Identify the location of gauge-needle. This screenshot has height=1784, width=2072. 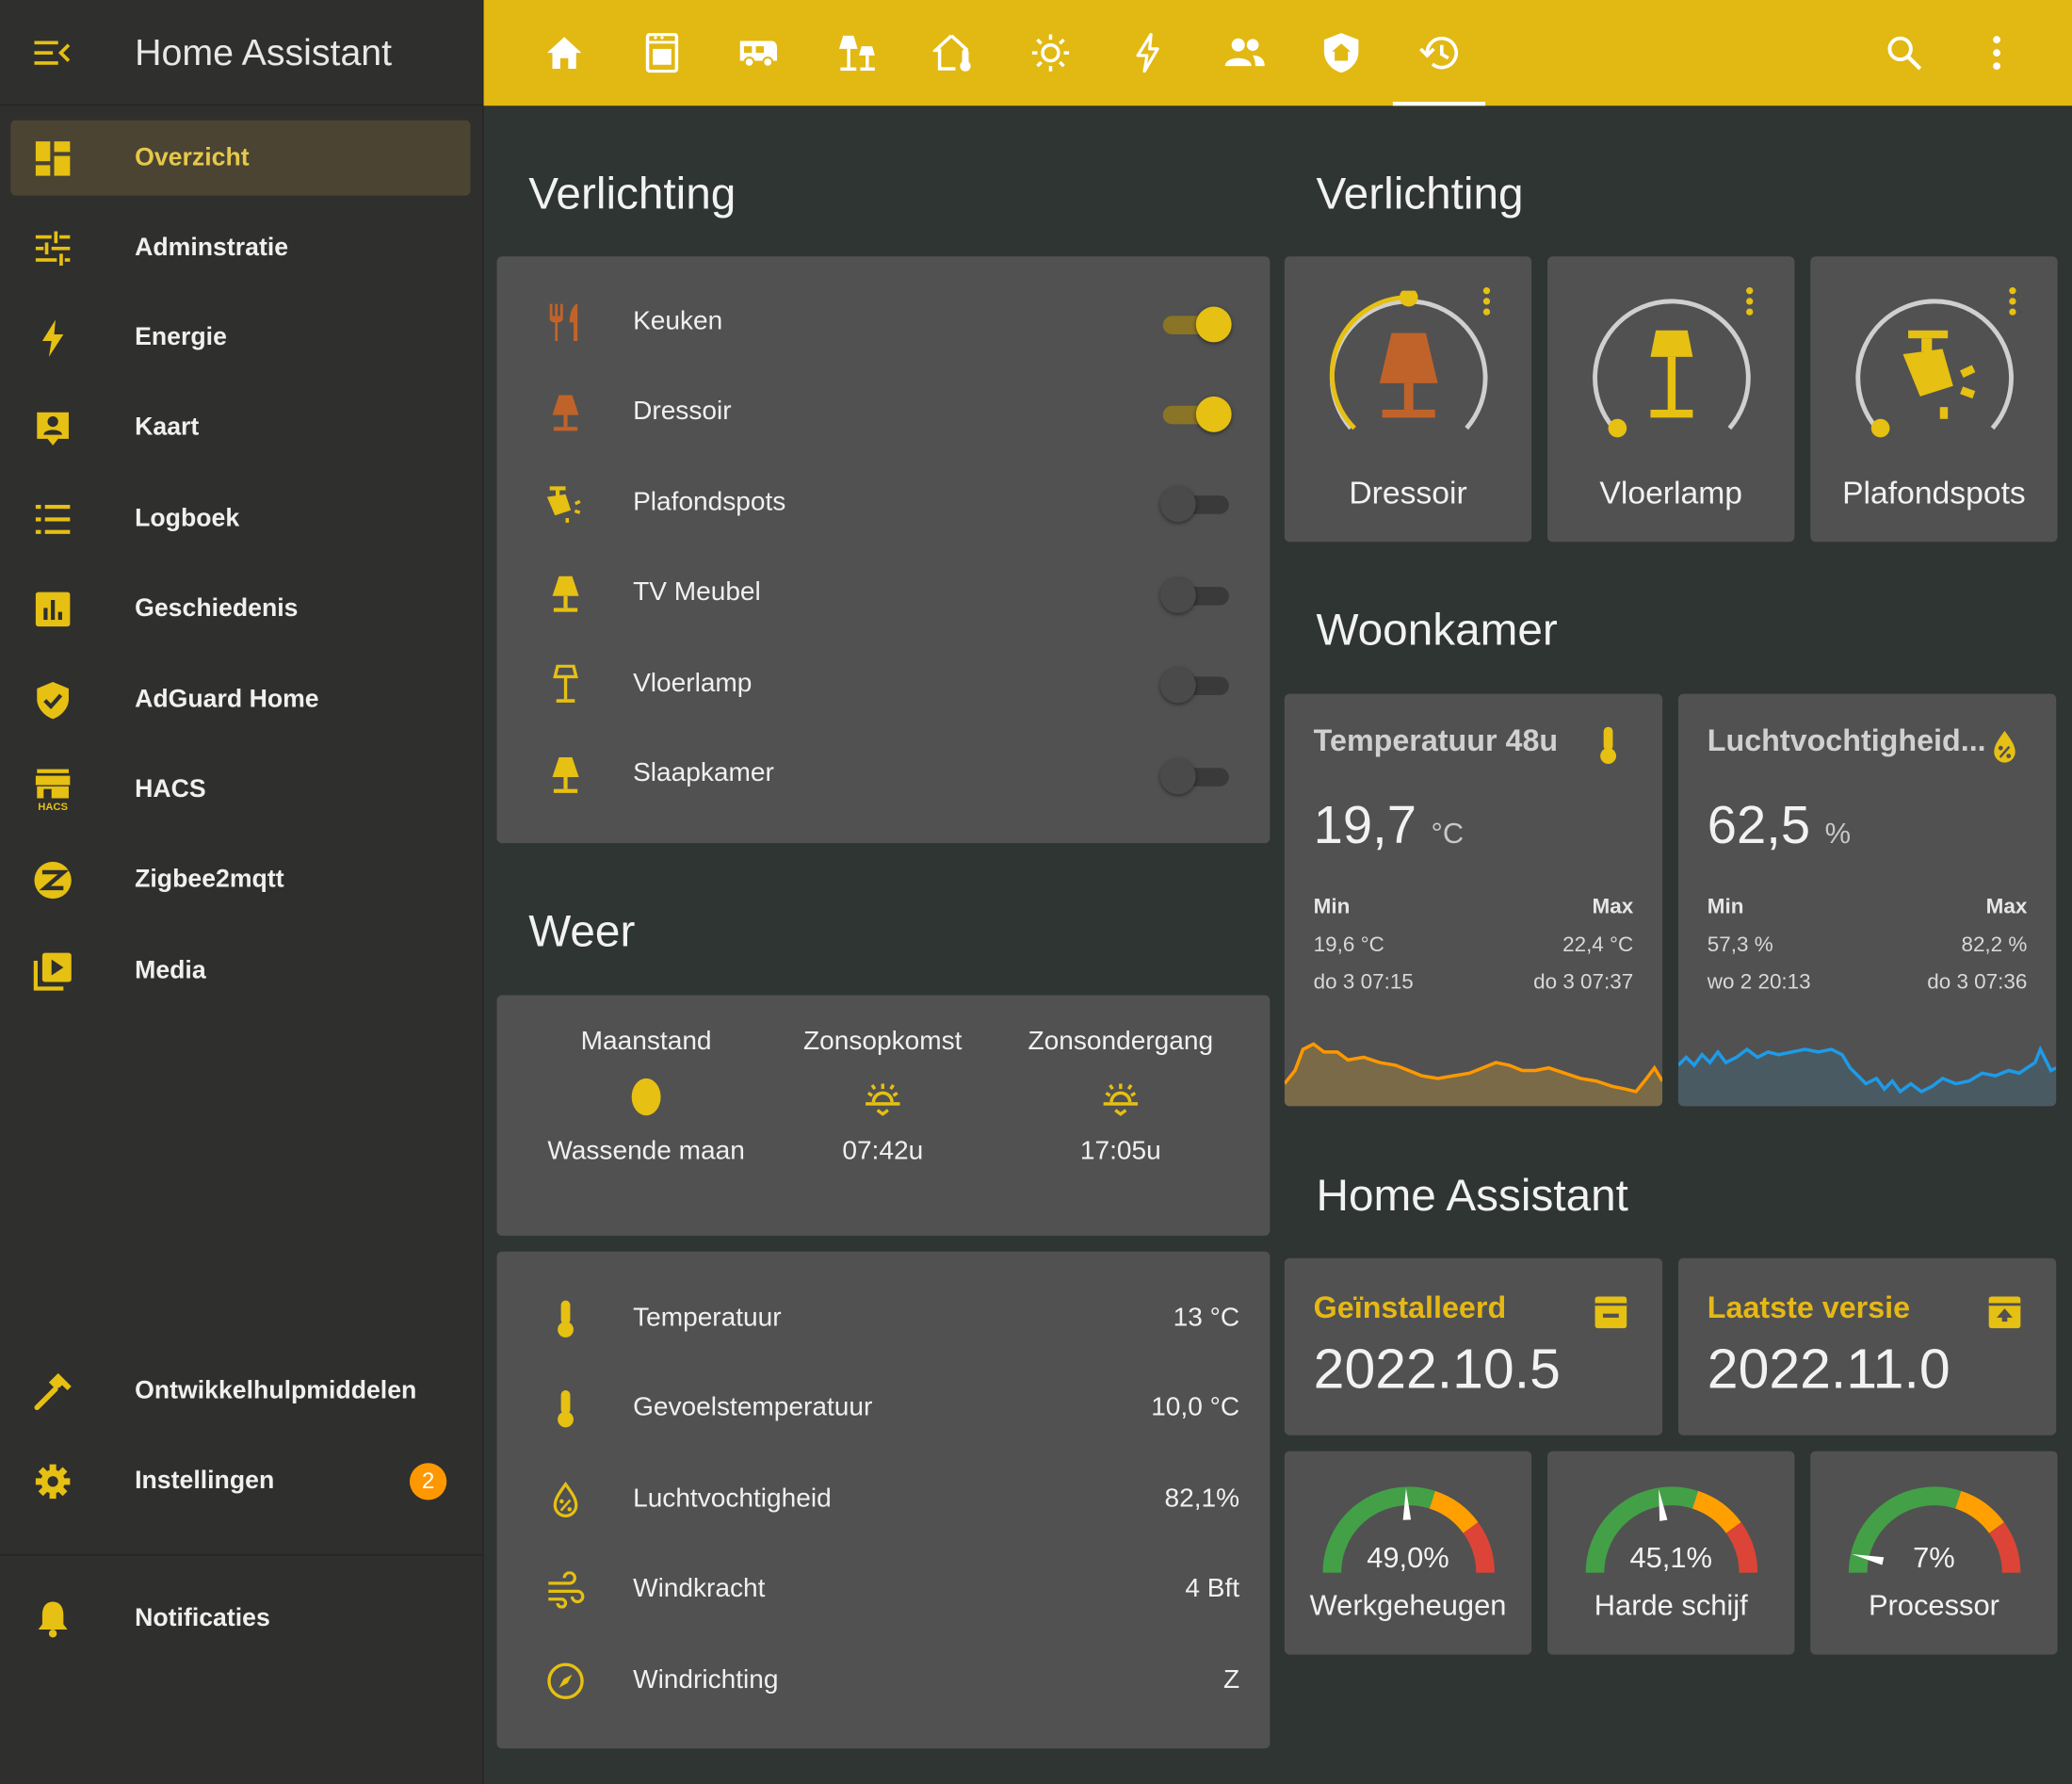
(1407, 1503).